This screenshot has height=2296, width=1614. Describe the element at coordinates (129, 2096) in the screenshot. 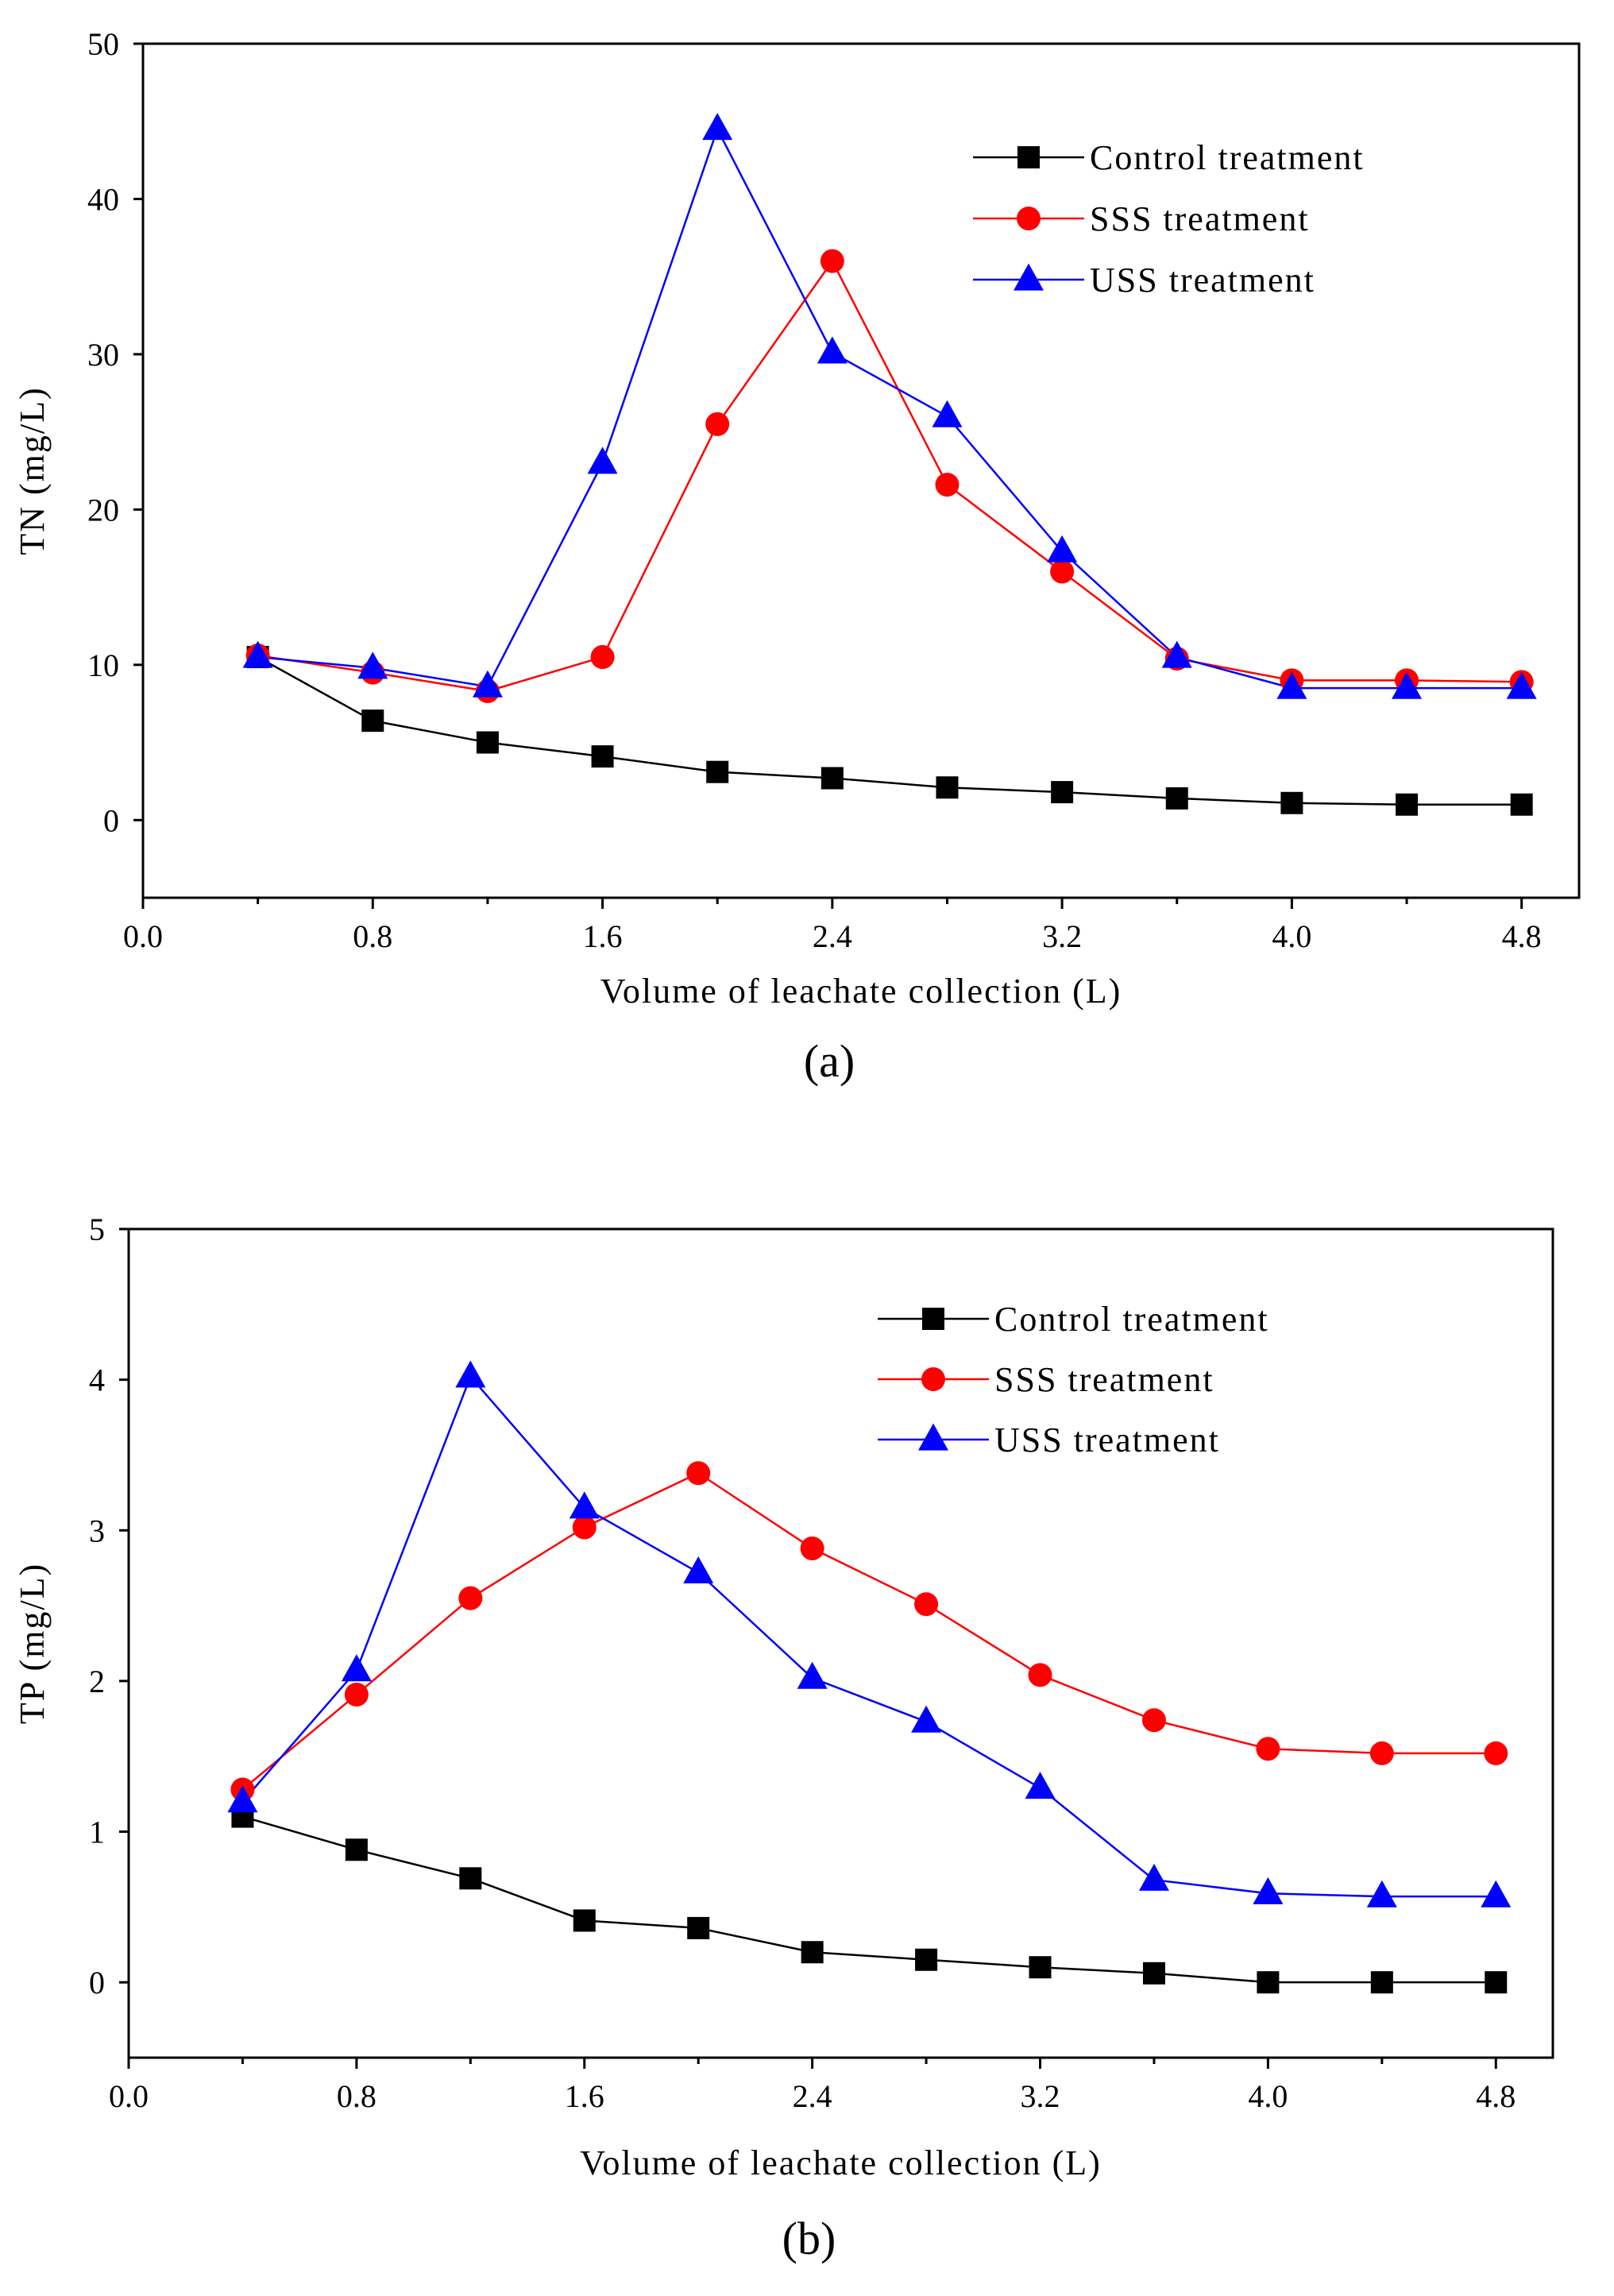

I see `x-tick-label: 0.0` at that location.